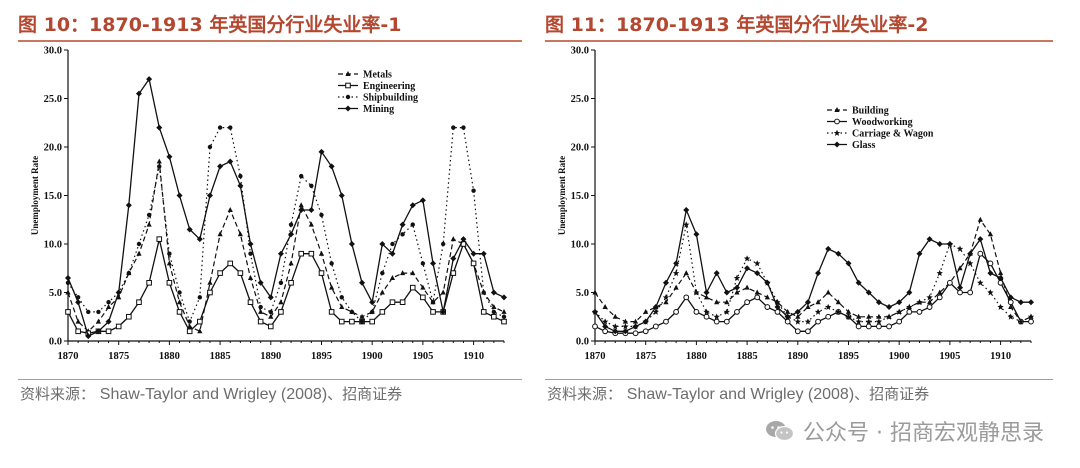  Describe the element at coordinates (580, 148) in the screenshot. I see `y-tick-label: 20.0` at that location.